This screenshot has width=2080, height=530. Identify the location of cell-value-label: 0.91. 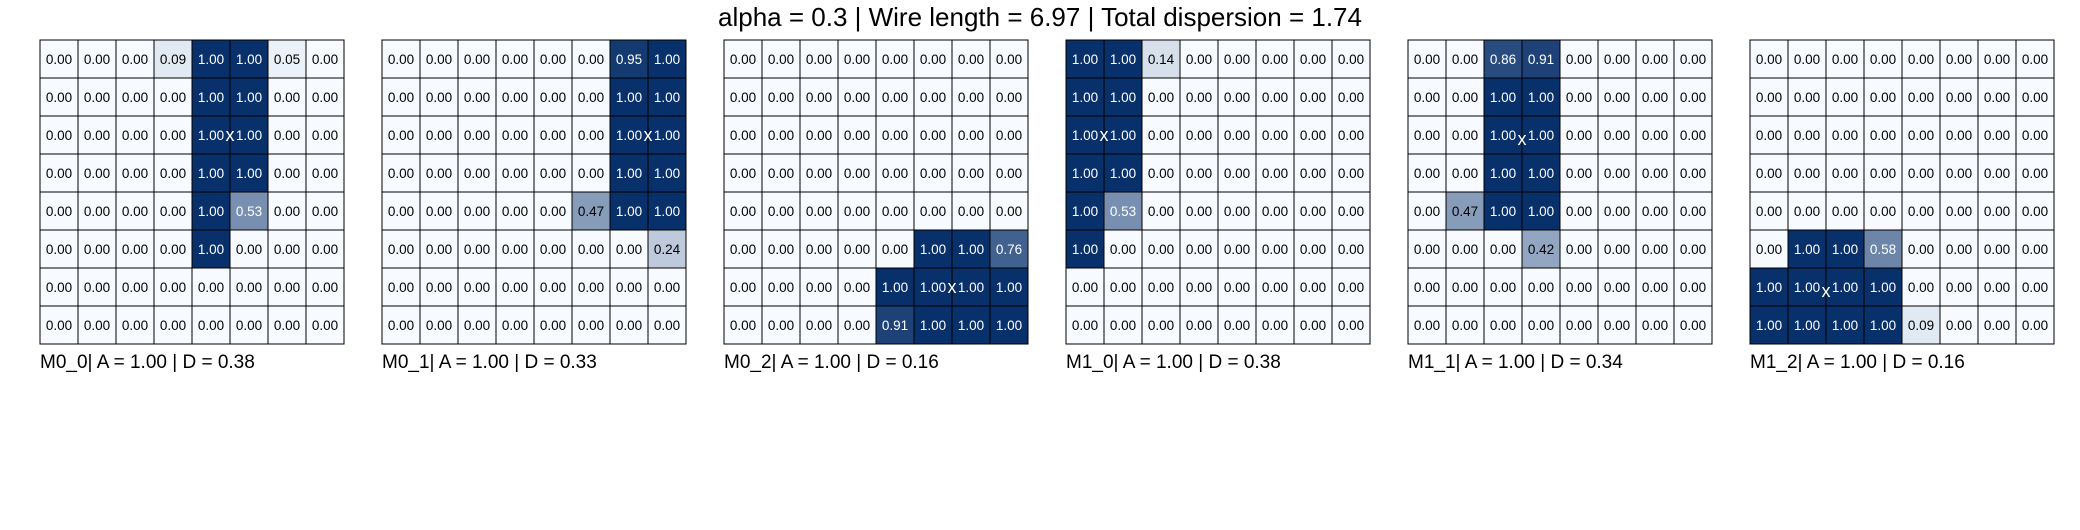
(1541, 59).